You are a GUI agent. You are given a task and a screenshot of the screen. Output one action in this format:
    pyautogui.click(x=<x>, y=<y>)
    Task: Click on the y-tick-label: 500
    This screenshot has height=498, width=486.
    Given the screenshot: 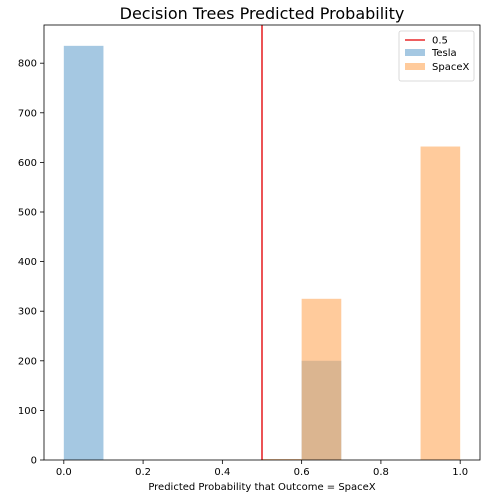 What is the action you would take?
    pyautogui.click(x=27, y=212)
    